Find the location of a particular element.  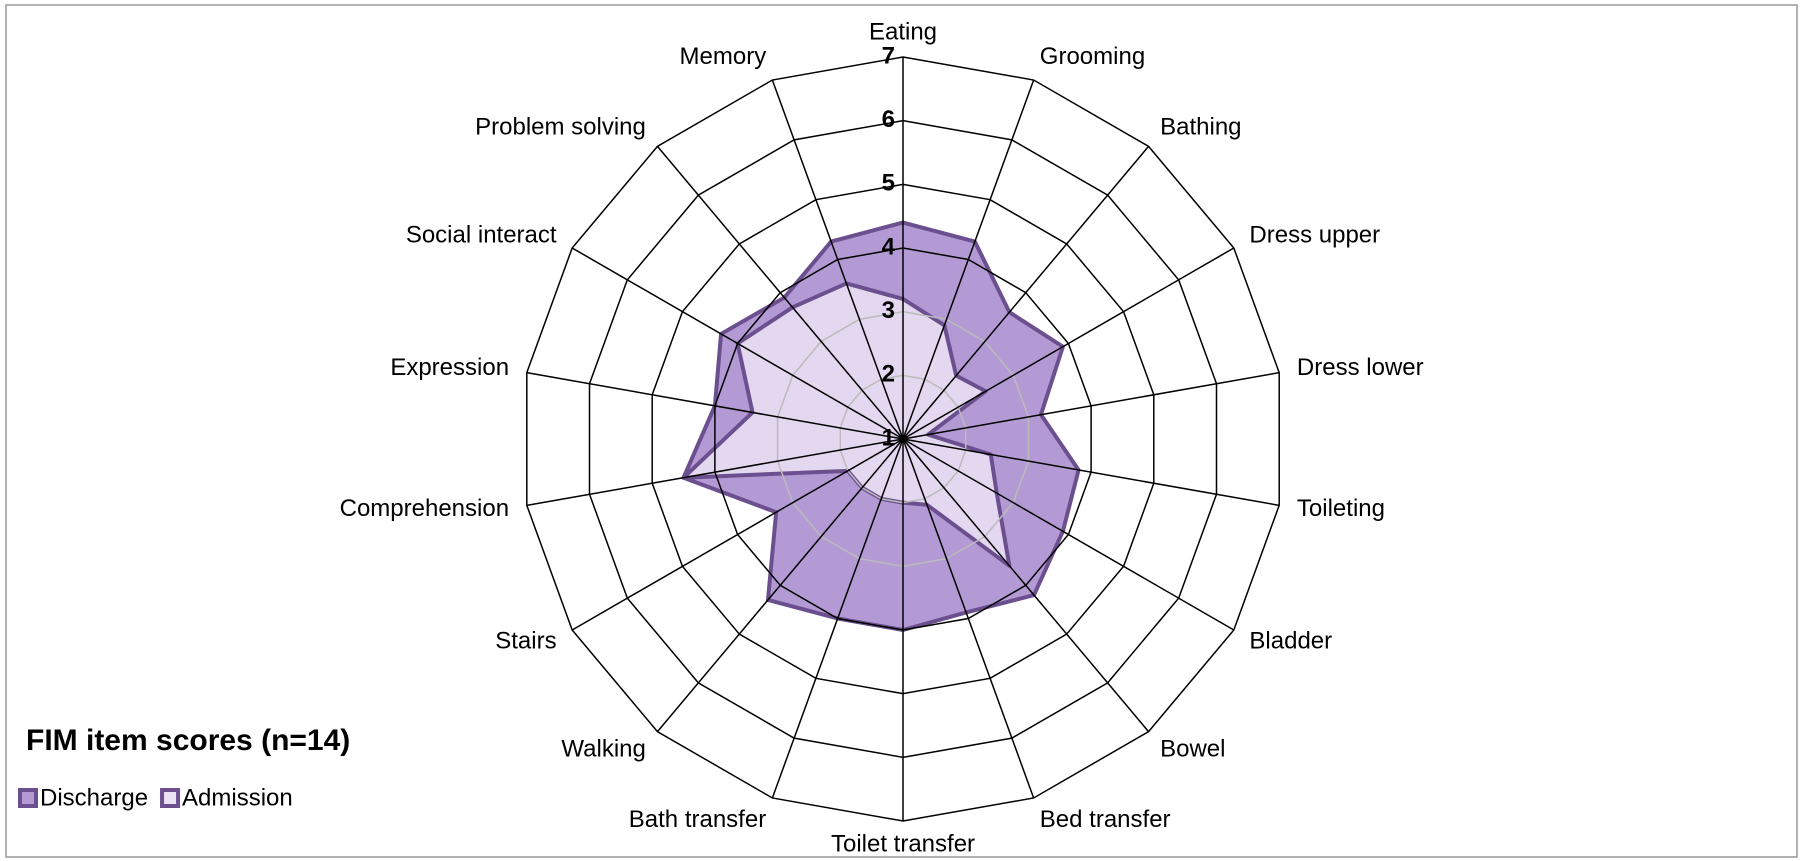

category-label: Social interact is located at coordinates (481, 234).